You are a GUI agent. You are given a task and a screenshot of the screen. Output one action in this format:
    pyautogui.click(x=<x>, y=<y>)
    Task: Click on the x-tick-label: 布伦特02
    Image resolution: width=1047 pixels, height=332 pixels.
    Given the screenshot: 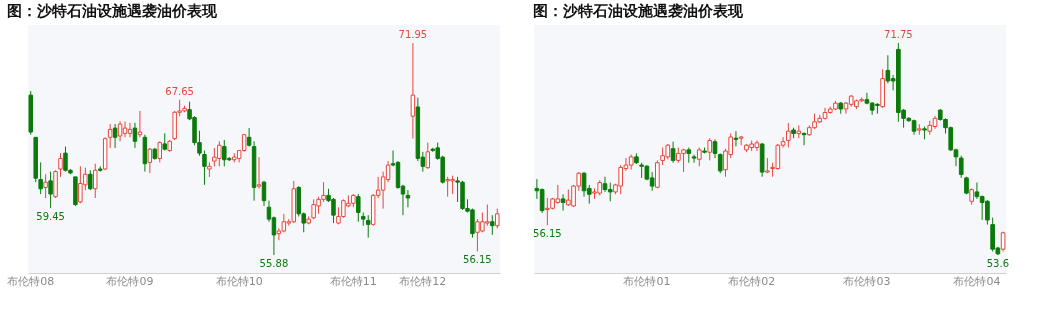 What is the action you would take?
    pyautogui.click(x=752, y=281)
    